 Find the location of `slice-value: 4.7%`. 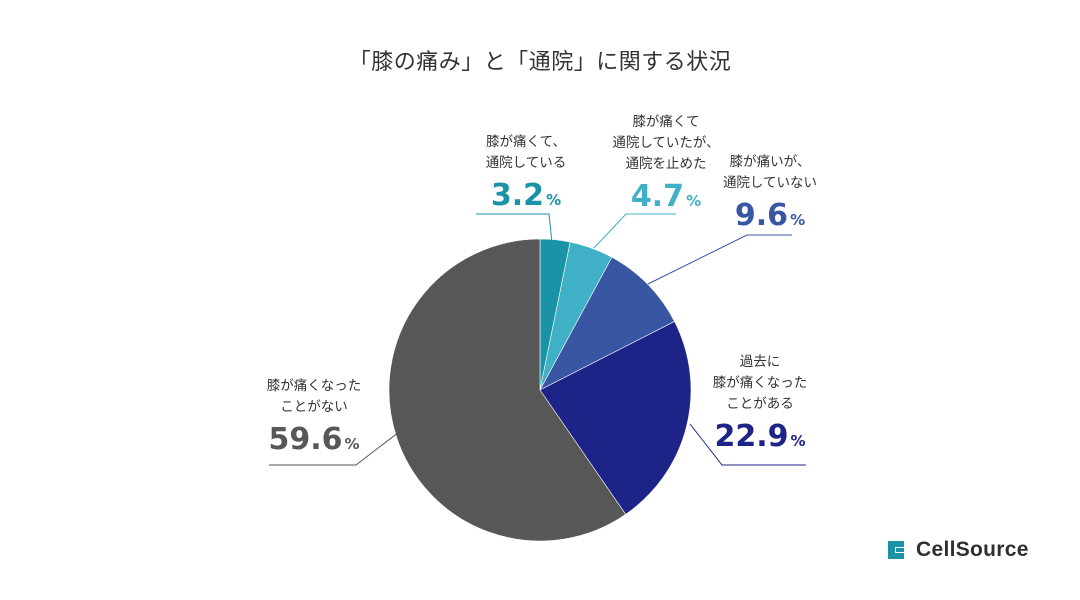

slice-value: 4.7% is located at coordinates (666, 199).